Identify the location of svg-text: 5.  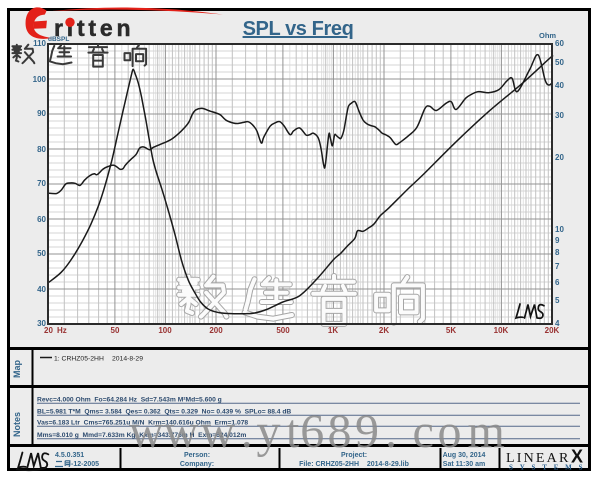
(557, 300).